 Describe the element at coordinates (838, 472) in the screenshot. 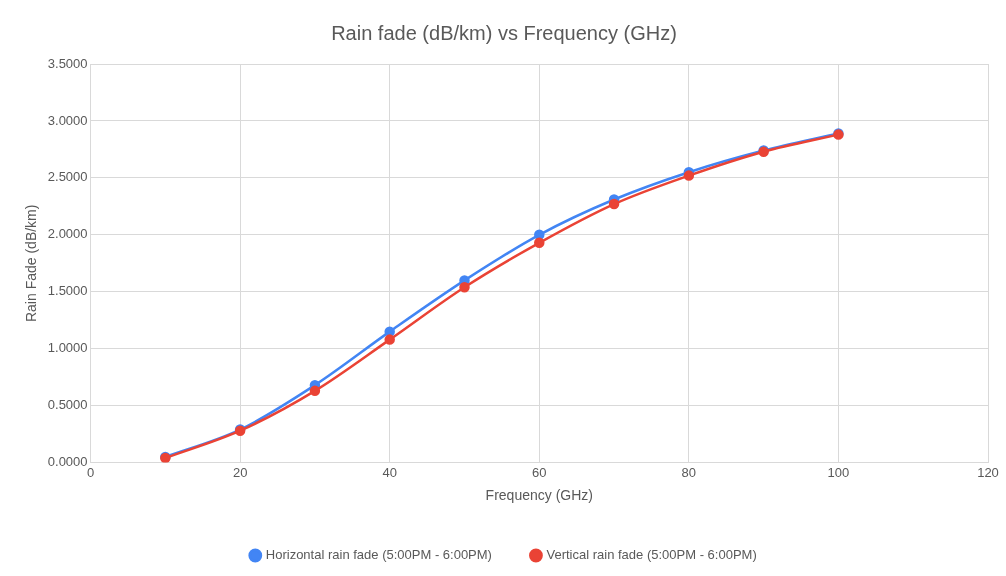

I see `x-tick-label: 100` at that location.